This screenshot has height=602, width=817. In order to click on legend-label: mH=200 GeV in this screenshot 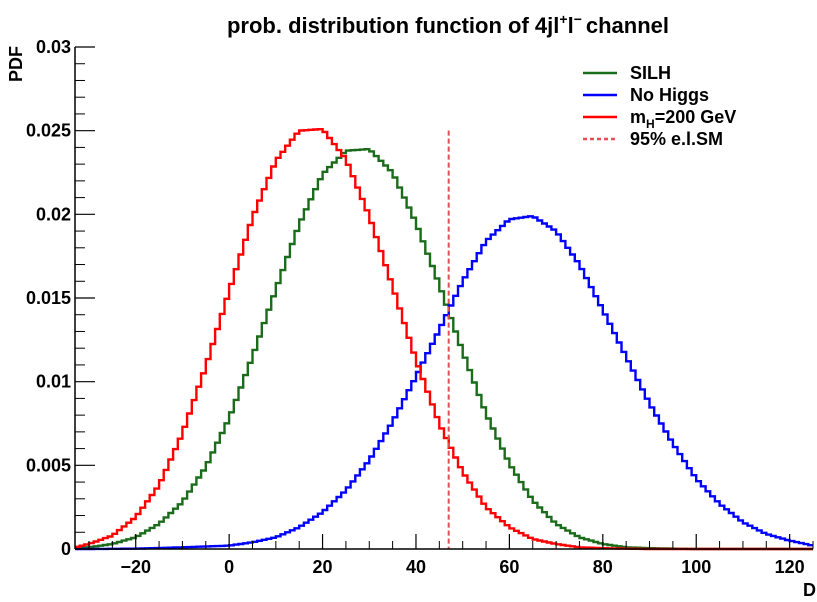, I will do `click(683, 119)`.